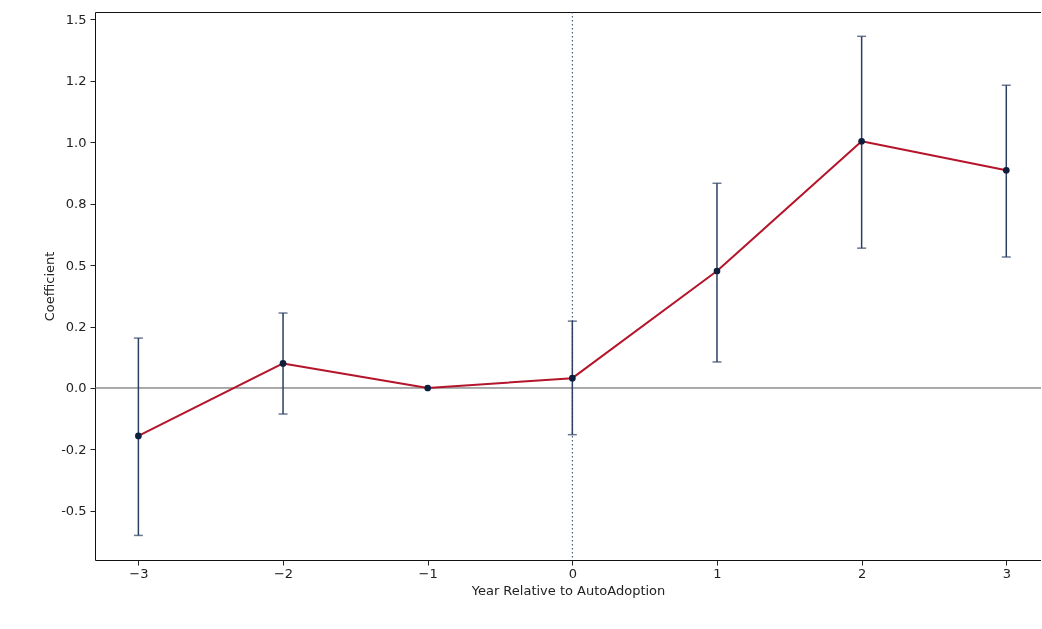 Image resolution: width=1042 pixels, height=629 pixels. Describe the element at coordinates (74, 511) in the screenshot. I see `y-tick-label: -0.5` at that location.